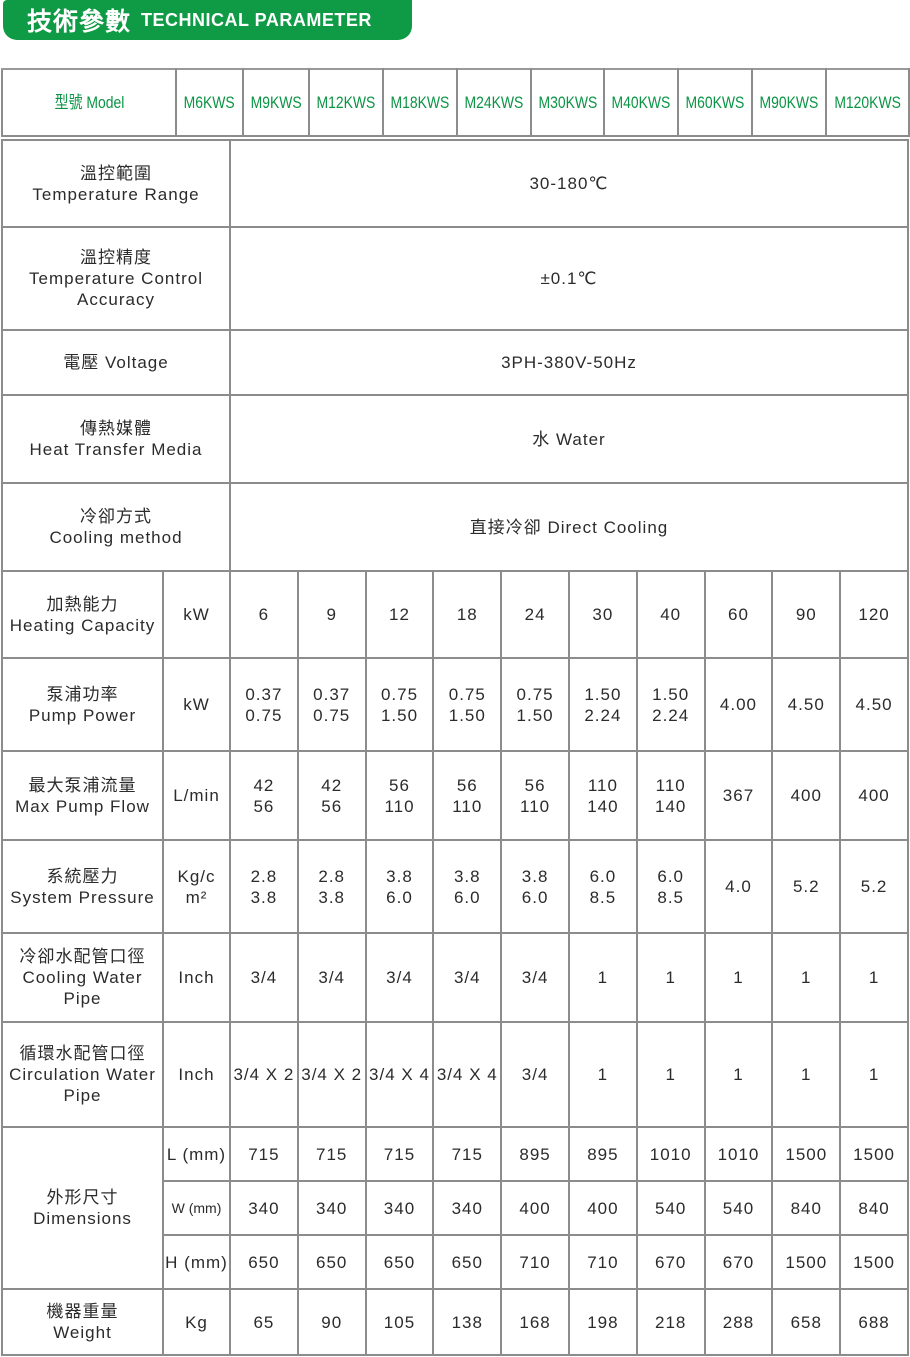 Image resolution: width=910 pixels, height=1357 pixels. I want to click on model-name: M12KWS, so click(346, 102).